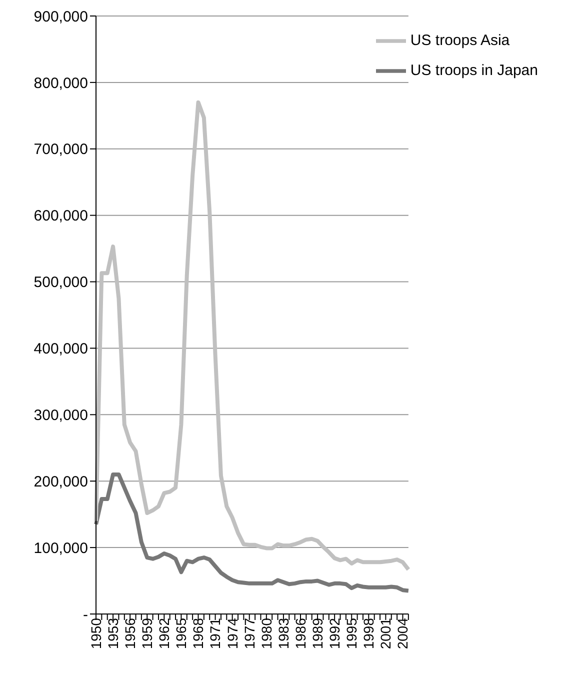 This screenshot has height=694, width=588. Describe the element at coordinates (61, 548) in the screenshot. I see `y-tick-label: 100,000` at that location.